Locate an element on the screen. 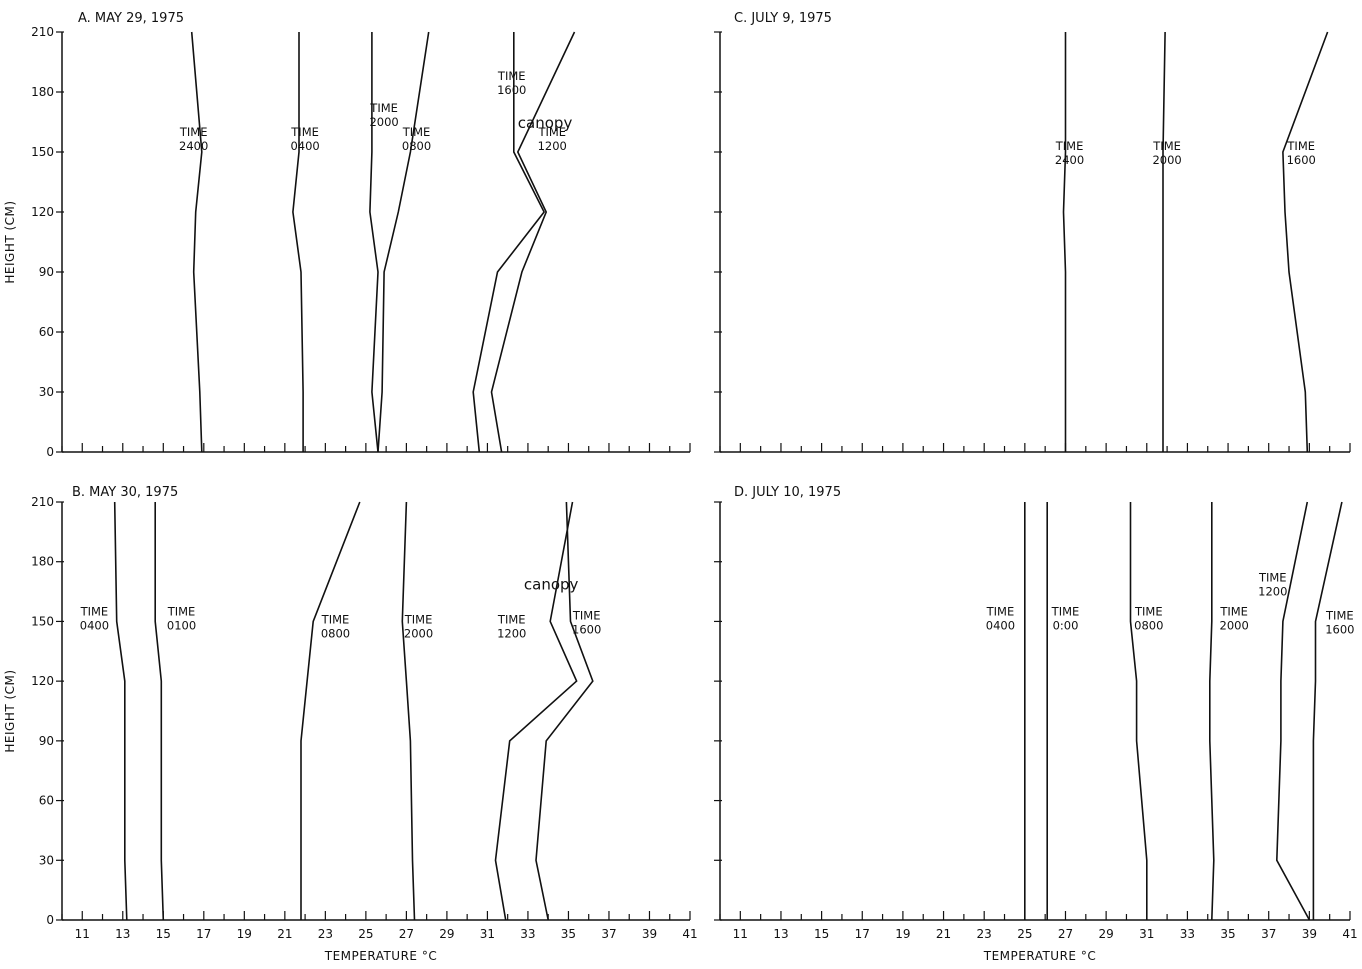 The width and height of the screenshot is (1362, 969). panel-title: C. JULY 9, 1975 is located at coordinates (783, 18).